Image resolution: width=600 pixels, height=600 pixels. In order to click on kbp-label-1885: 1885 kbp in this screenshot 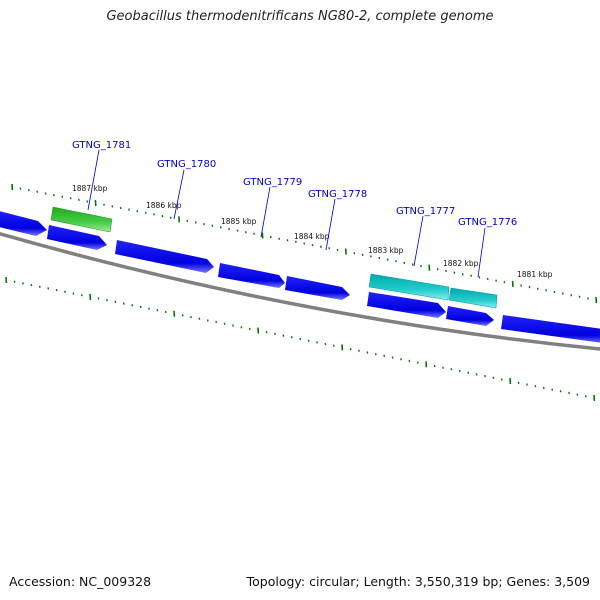, I will do `click(239, 221)`.